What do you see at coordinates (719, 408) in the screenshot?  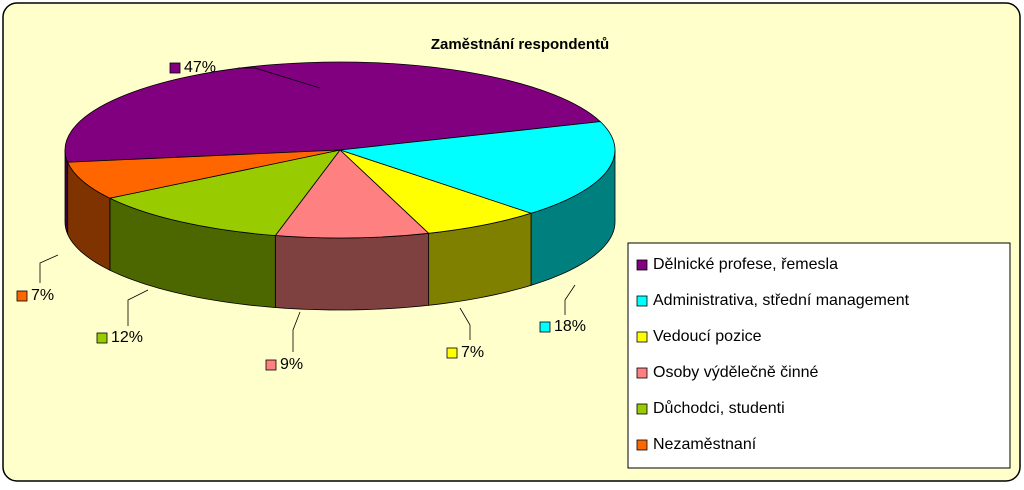 I see `legend-label: Důchodci, studenti` at bounding box center [719, 408].